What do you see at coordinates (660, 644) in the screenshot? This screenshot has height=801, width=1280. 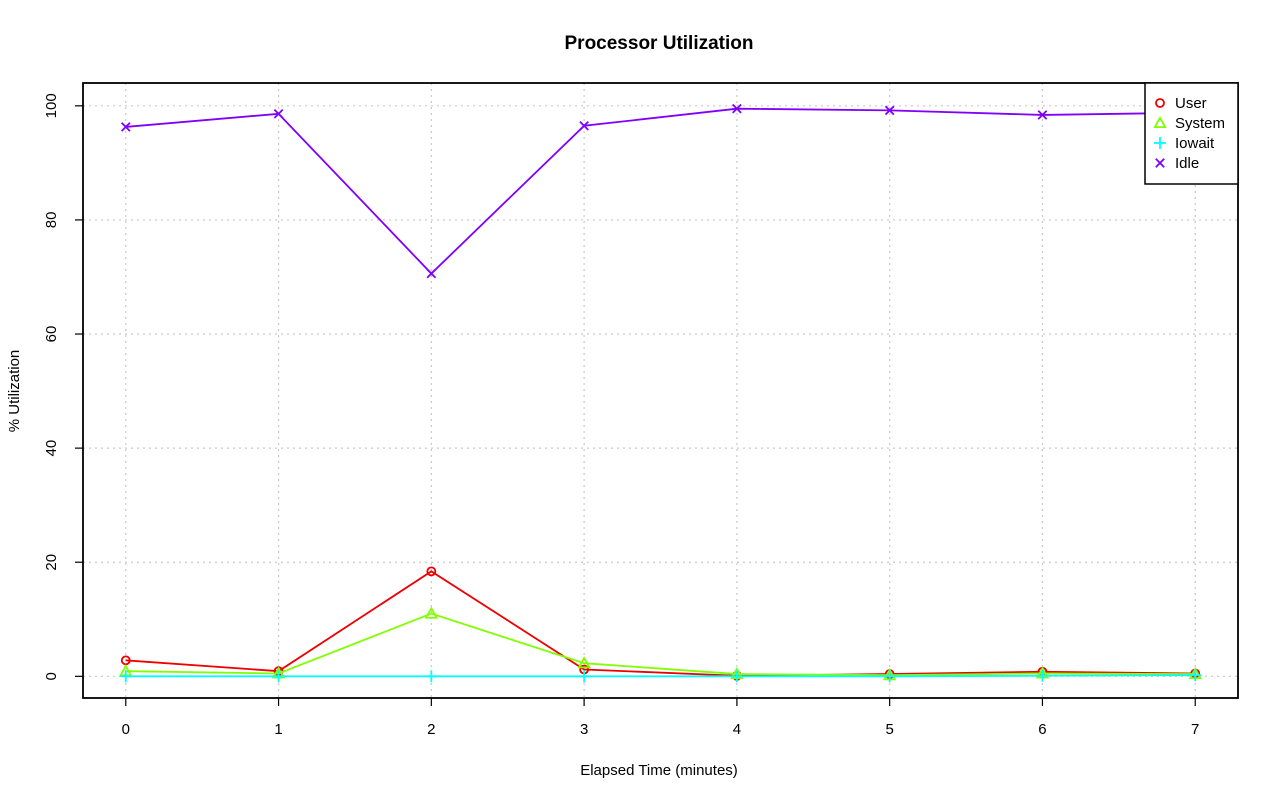 I see `series-line-system` at bounding box center [660, 644].